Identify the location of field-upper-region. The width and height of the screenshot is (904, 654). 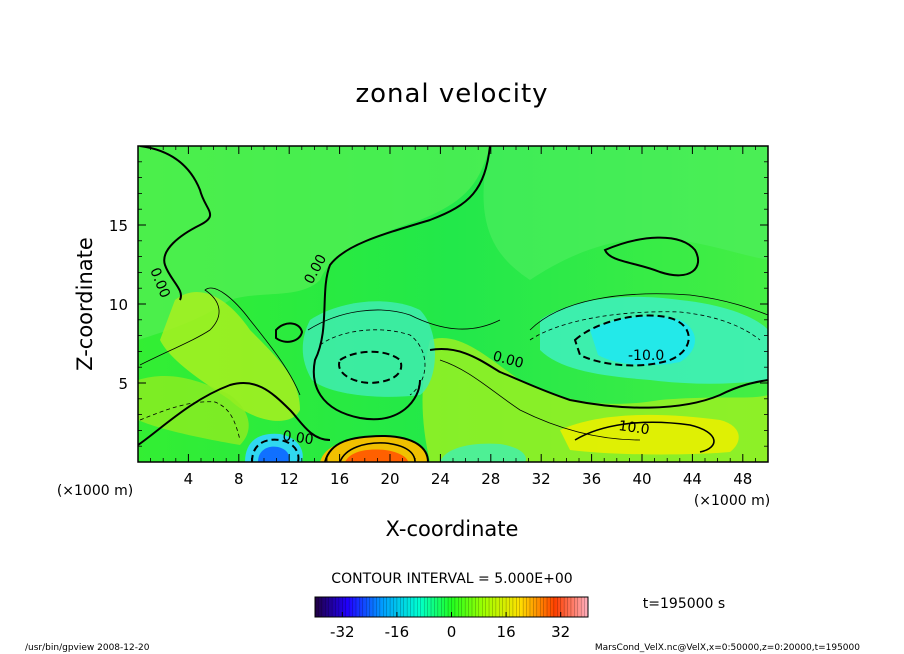
(314, 243).